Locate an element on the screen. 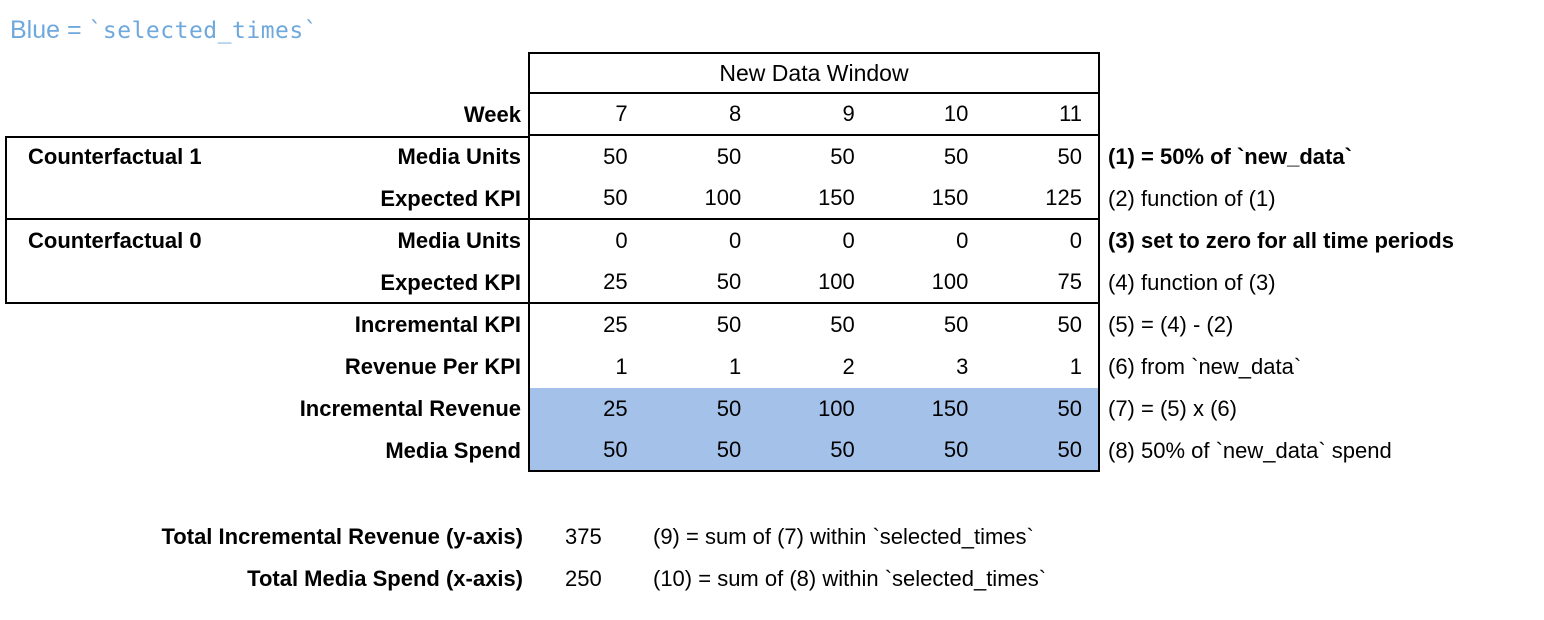 The height and width of the screenshot is (620, 1544). data-cell: 125 is located at coordinates (1063, 197).